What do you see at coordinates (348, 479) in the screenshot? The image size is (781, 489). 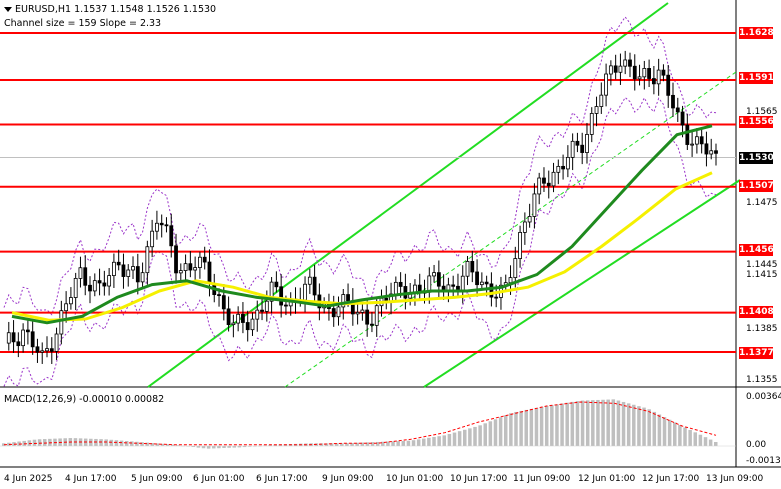 I see `time-tick: 9 Jun 09:00` at bounding box center [348, 479].